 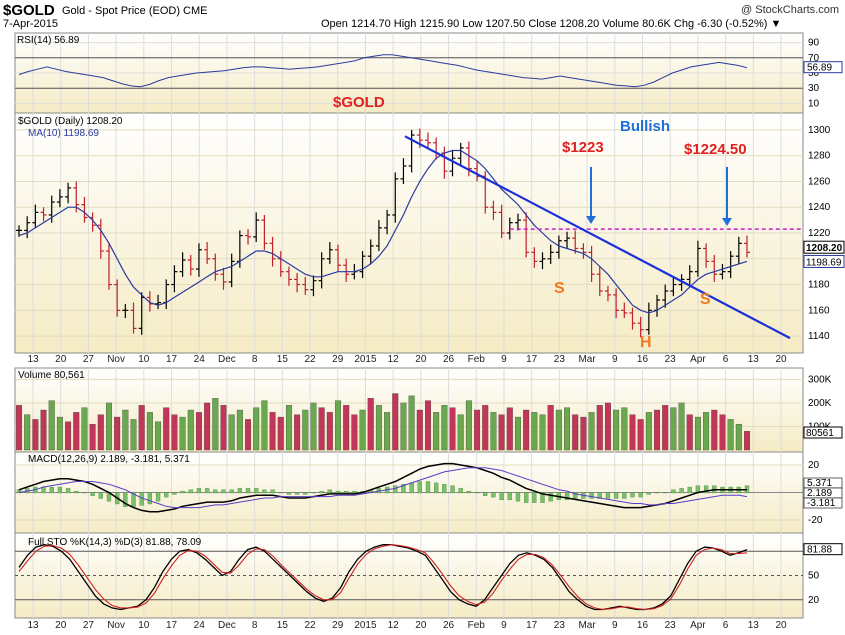 What do you see at coordinates (255, 625) in the screenshot?
I see `x-tick-label-bottom: 8` at bounding box center [255, 625].